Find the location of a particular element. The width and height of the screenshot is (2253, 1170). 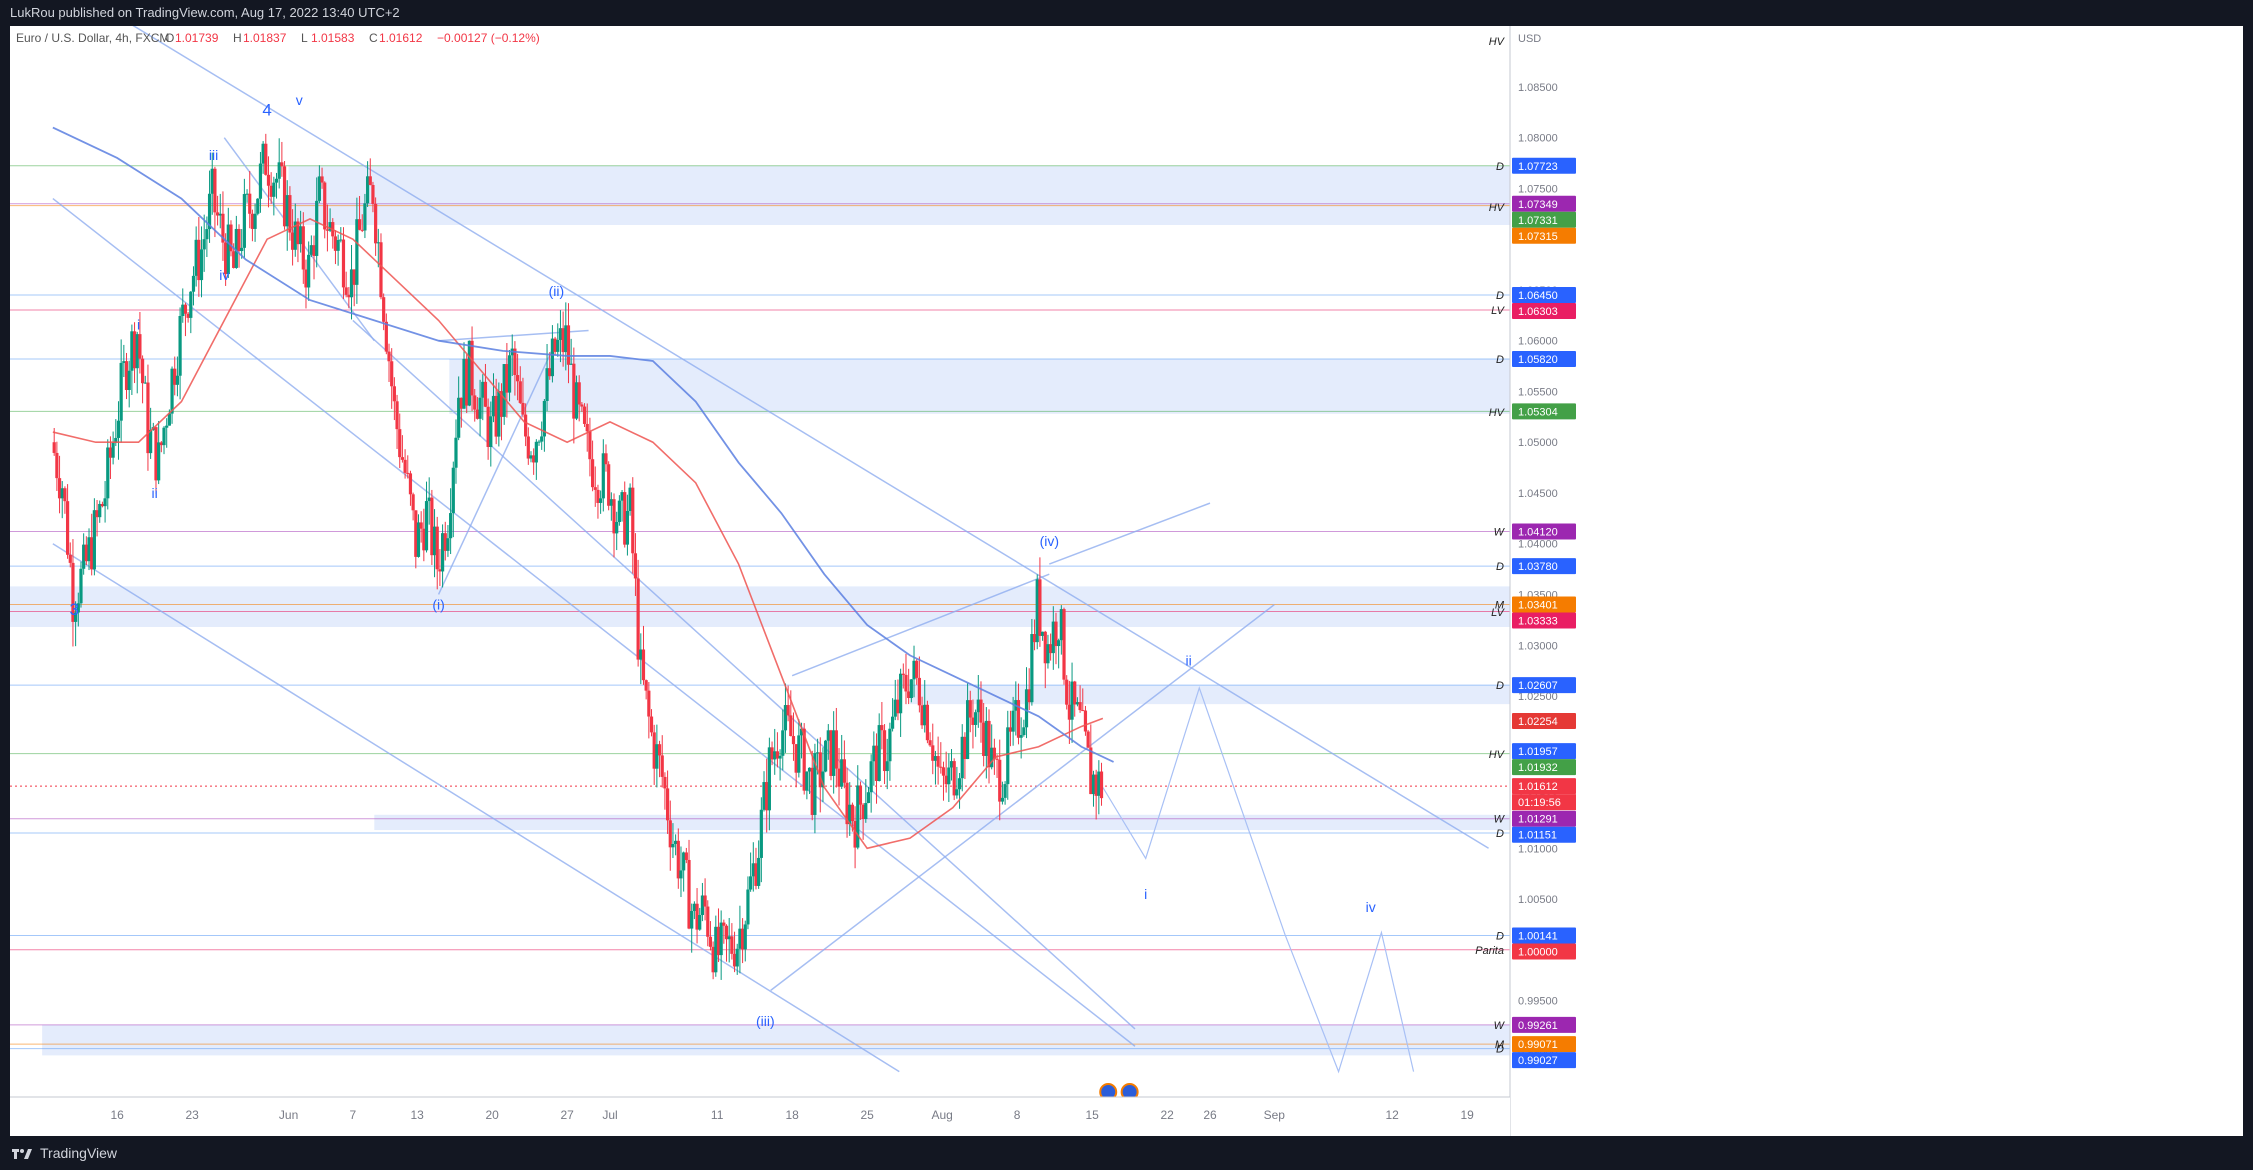

price-badge-label: 1.01291 is located at coordinates (1538, 820).